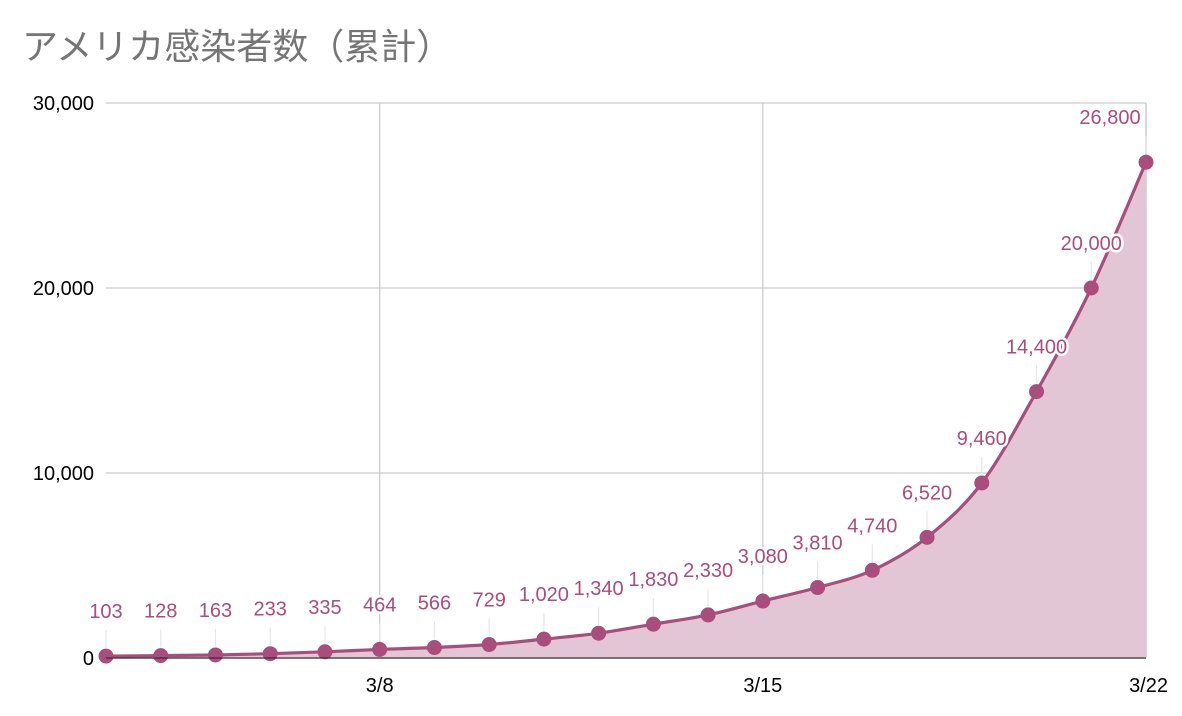 The width and height of the screenshot is (1182, 716). I want to click on data-label: 9,460, so click(982, 439).